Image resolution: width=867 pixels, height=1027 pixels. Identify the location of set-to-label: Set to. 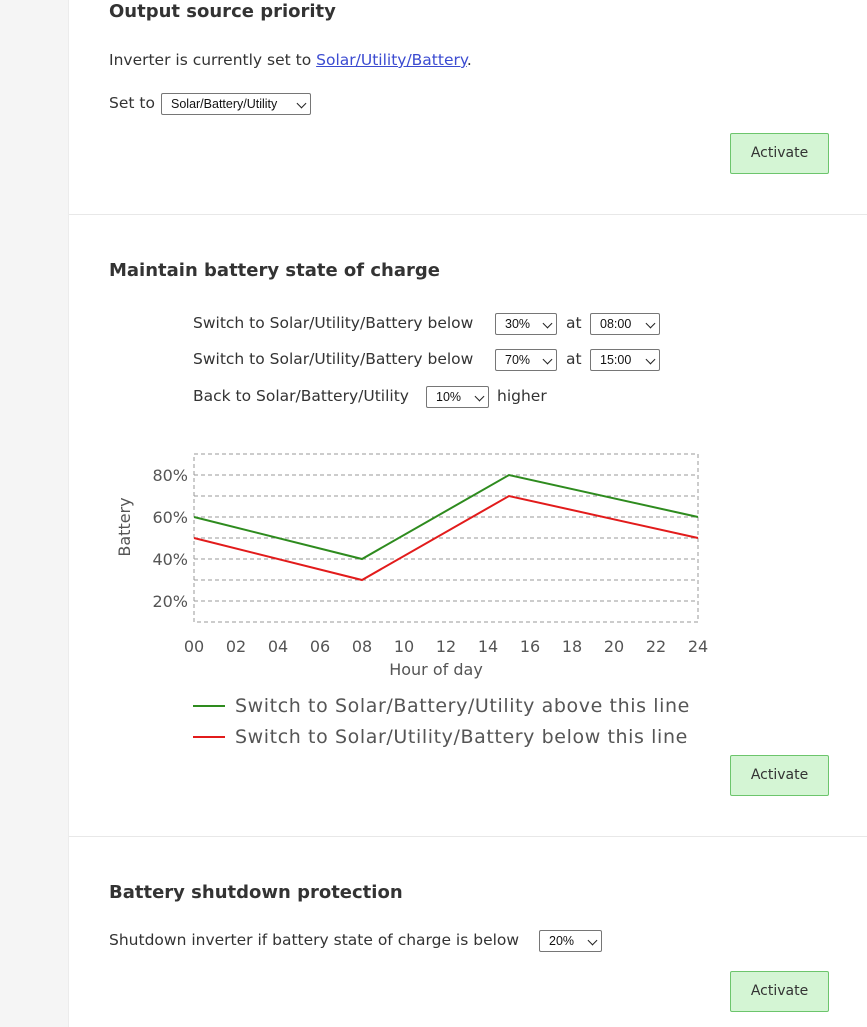
(132, 103).